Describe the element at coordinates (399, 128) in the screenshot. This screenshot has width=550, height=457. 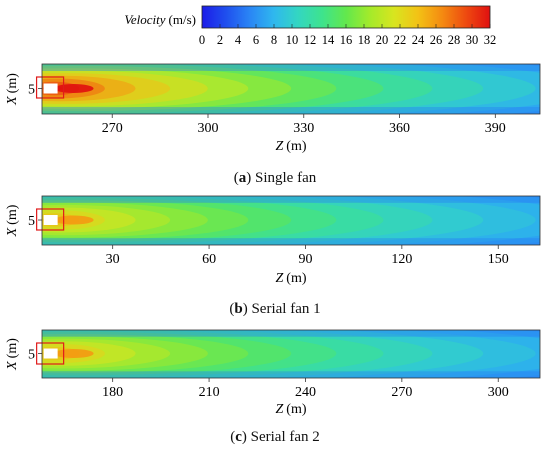
I see `x-tick-label: 360` at that location.